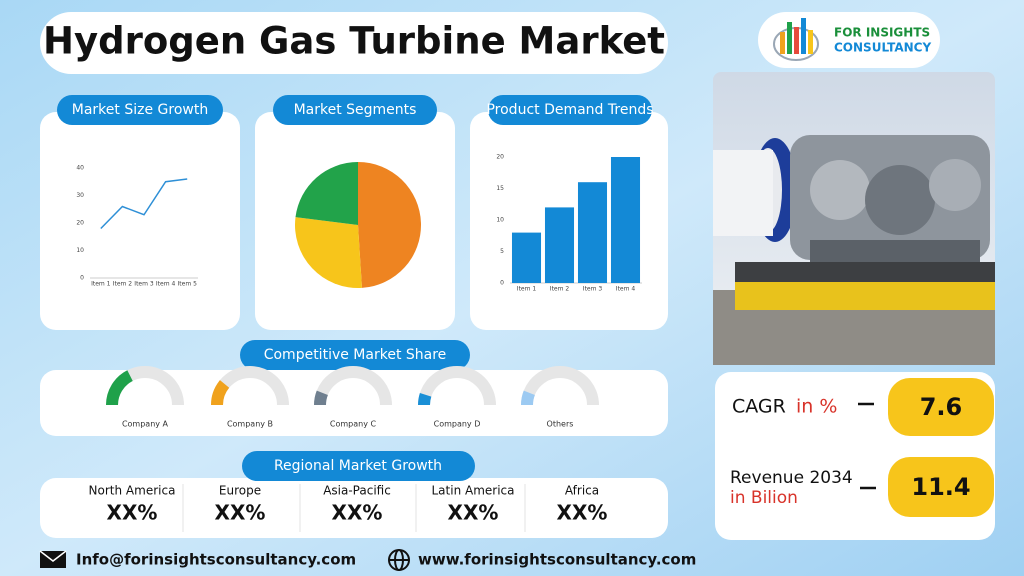 This screenshot has width=1024, height=576. Describe the element at coordinates (357, 491) in the screenshot. I see `region-name: Asia-Pacific` at that location.